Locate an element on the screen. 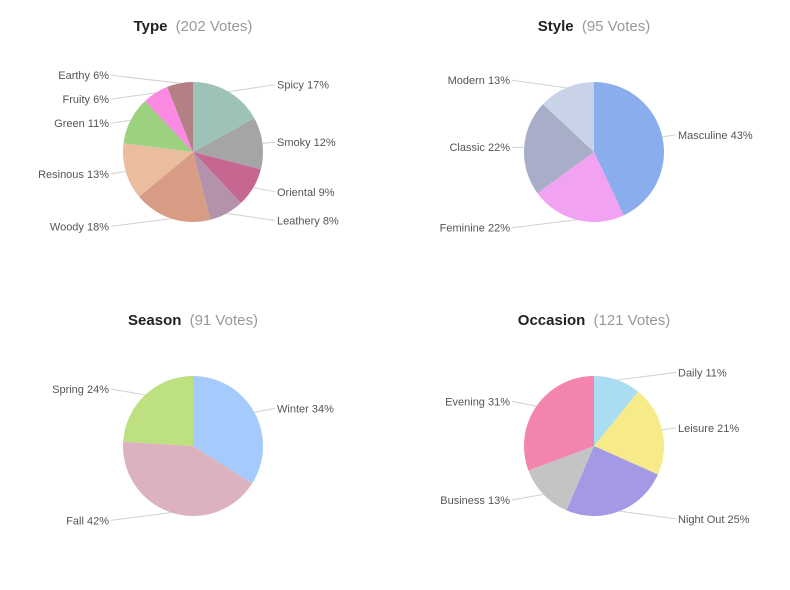 The image size is (790, 590). chart-title: Type (202 Votes) is located at coordinates (193, 26).